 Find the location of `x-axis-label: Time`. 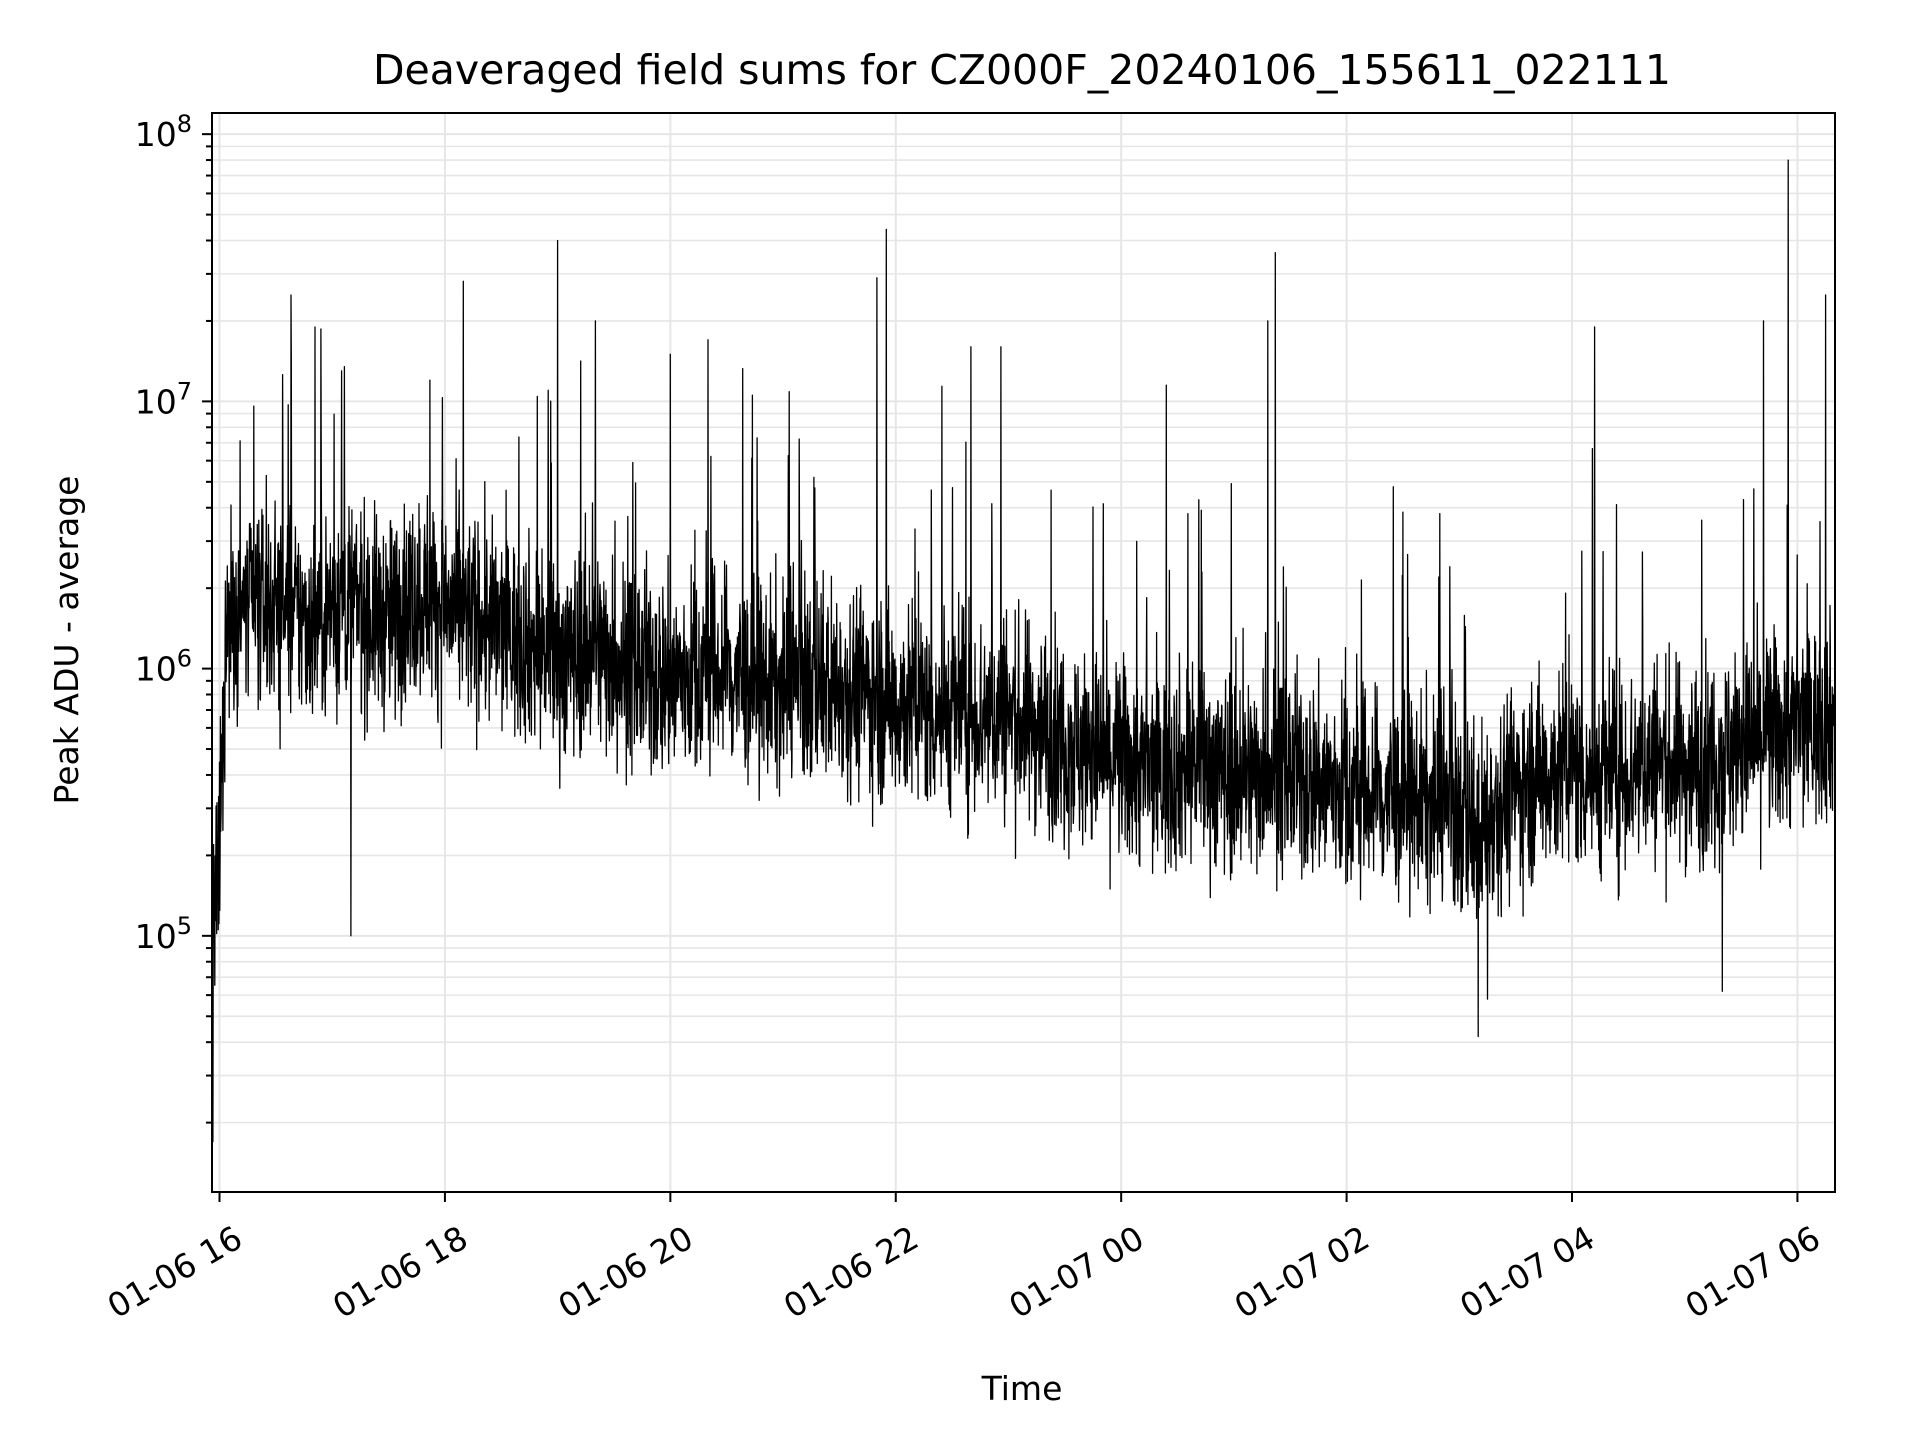

x-axis-label: Time is located at coordinates (1022, 1388).